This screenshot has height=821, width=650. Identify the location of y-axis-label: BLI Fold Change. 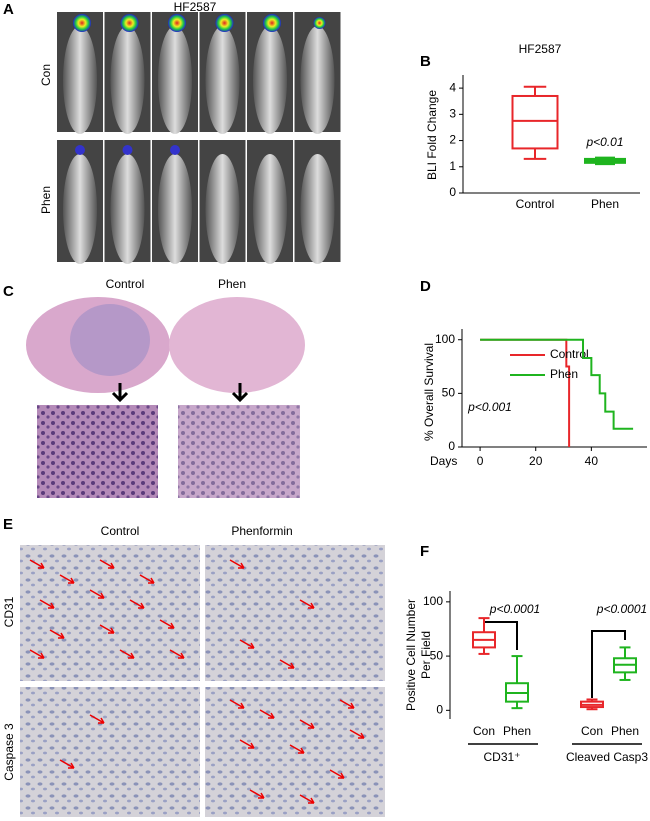
(432, 135).